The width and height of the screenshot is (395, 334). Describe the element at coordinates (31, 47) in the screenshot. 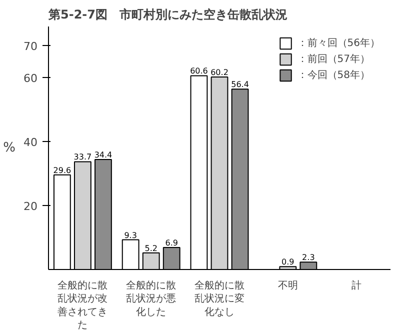

I see `y-tick-label: 70` at that location.